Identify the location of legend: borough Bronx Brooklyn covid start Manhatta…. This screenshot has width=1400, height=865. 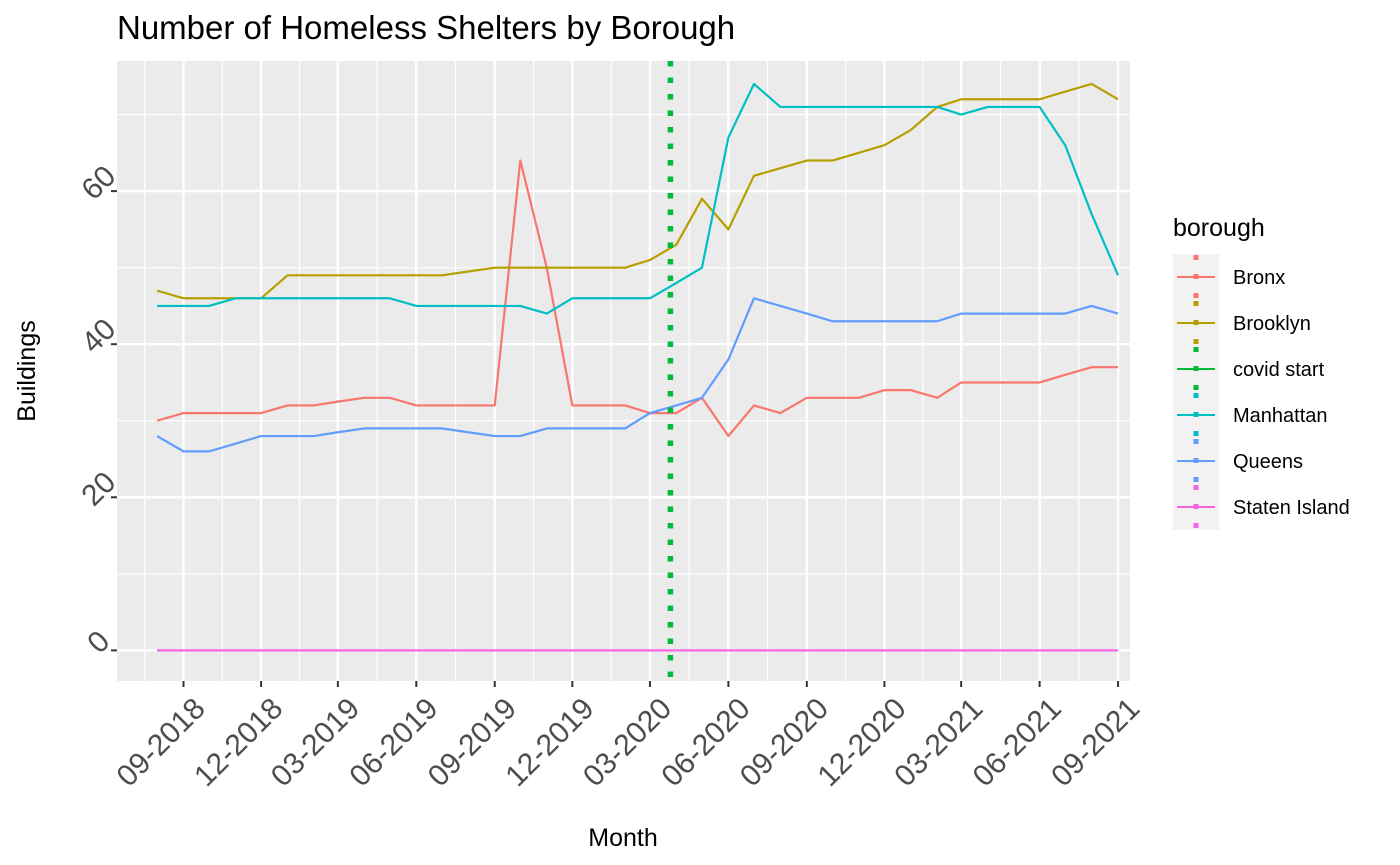
(1261, 372).